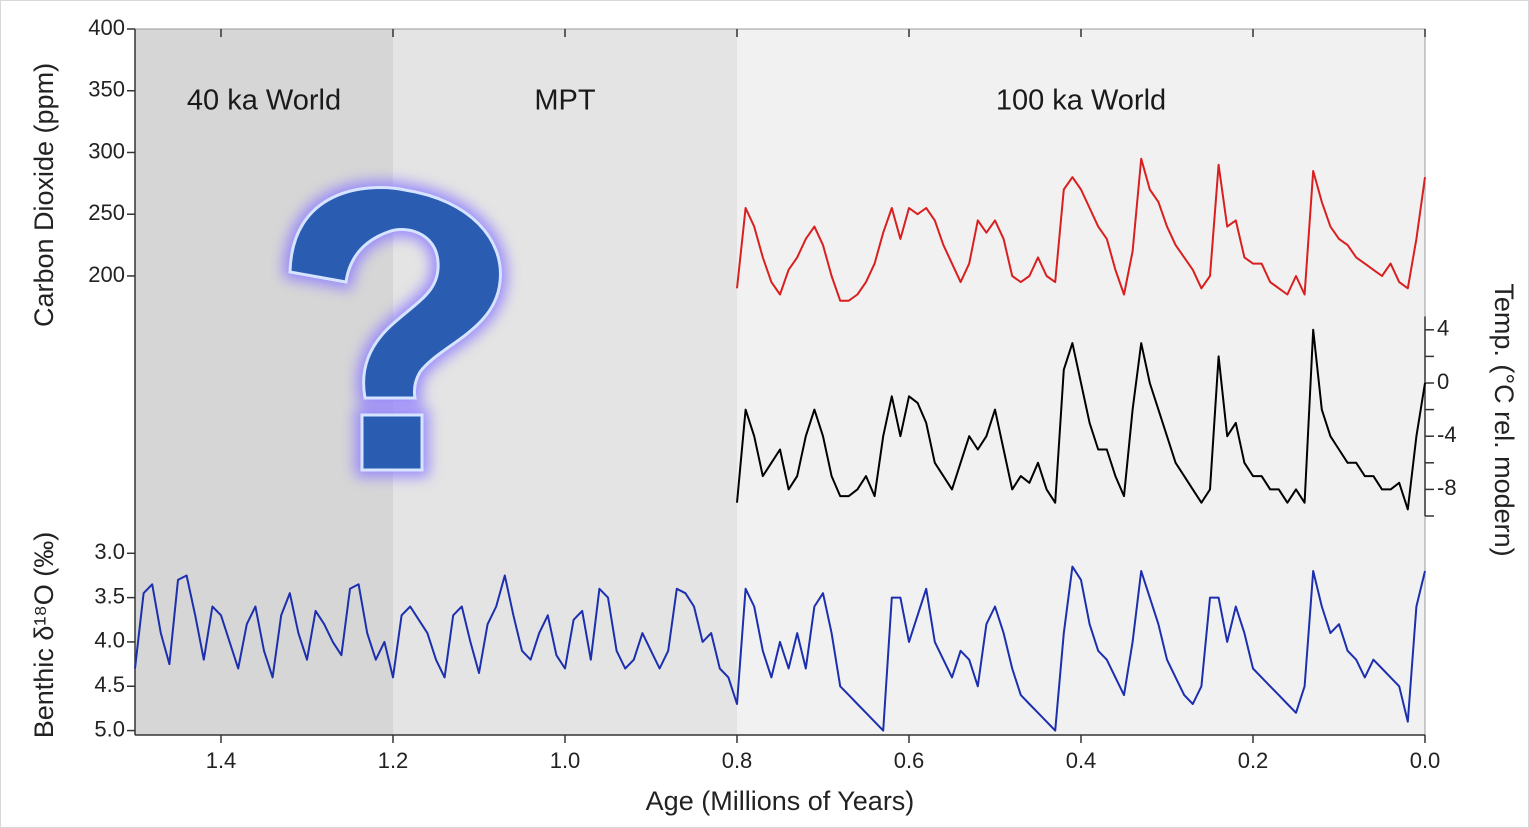 The height and width of the screenshot is (828, 1529). Describe the element at coordinates (1447, 487) in the screenshot. I see `y2-tick-label: -8` at that location.